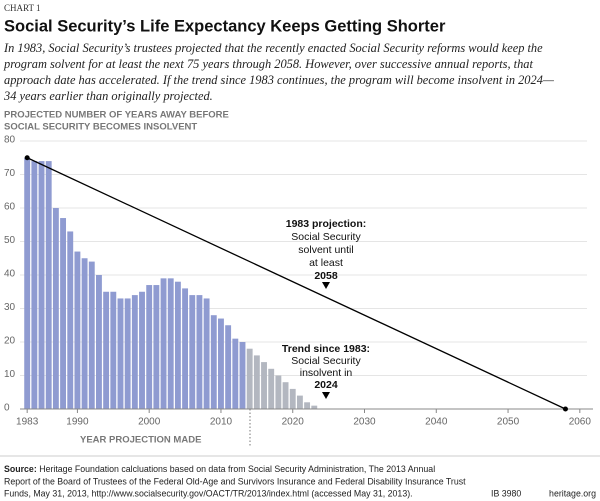 This screenshot has height=501, width=600. What do you see at coordinates (572, 493) in the screenshot?
I see `site: heritage.org` at bounding box center [572, 493].